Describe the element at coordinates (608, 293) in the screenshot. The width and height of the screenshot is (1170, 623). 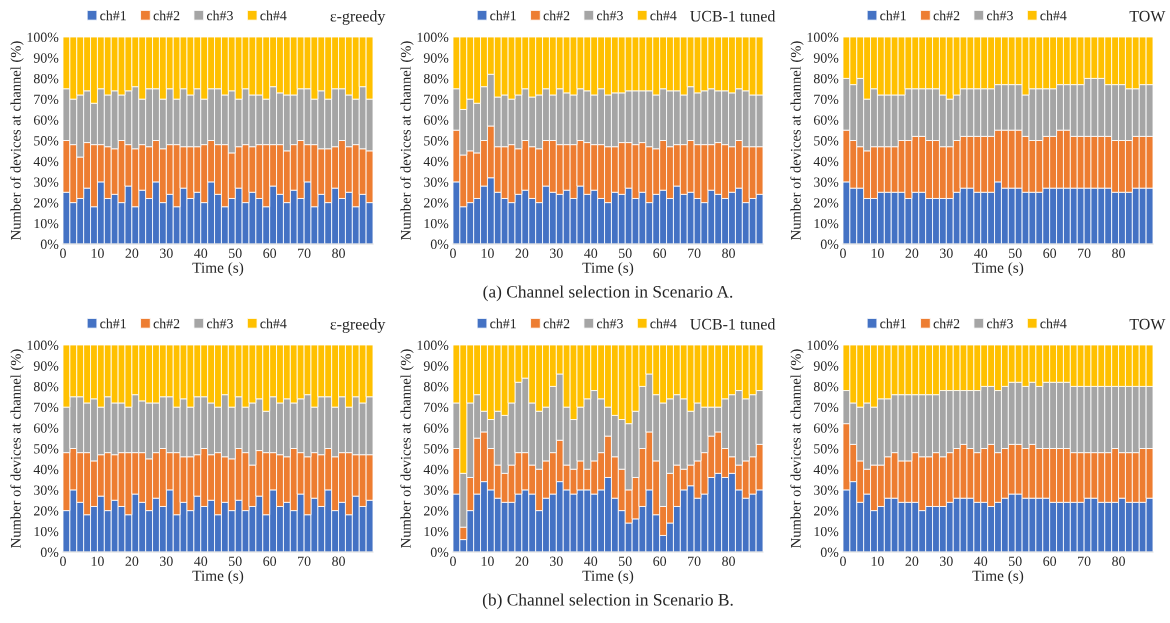
I see `text: (a) Channel selection in Scenario A.` at that location.